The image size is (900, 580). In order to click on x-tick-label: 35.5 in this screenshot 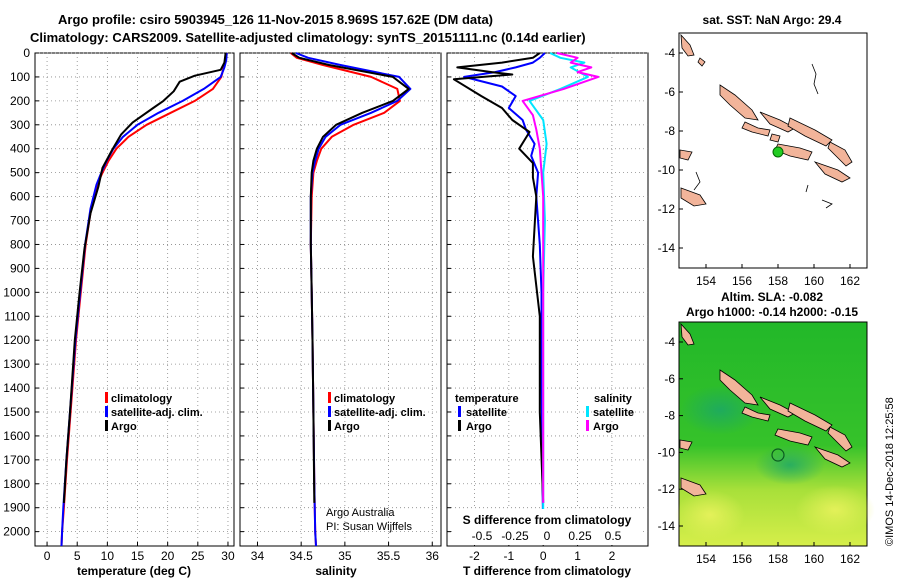, I will do `click(389, 556)`.